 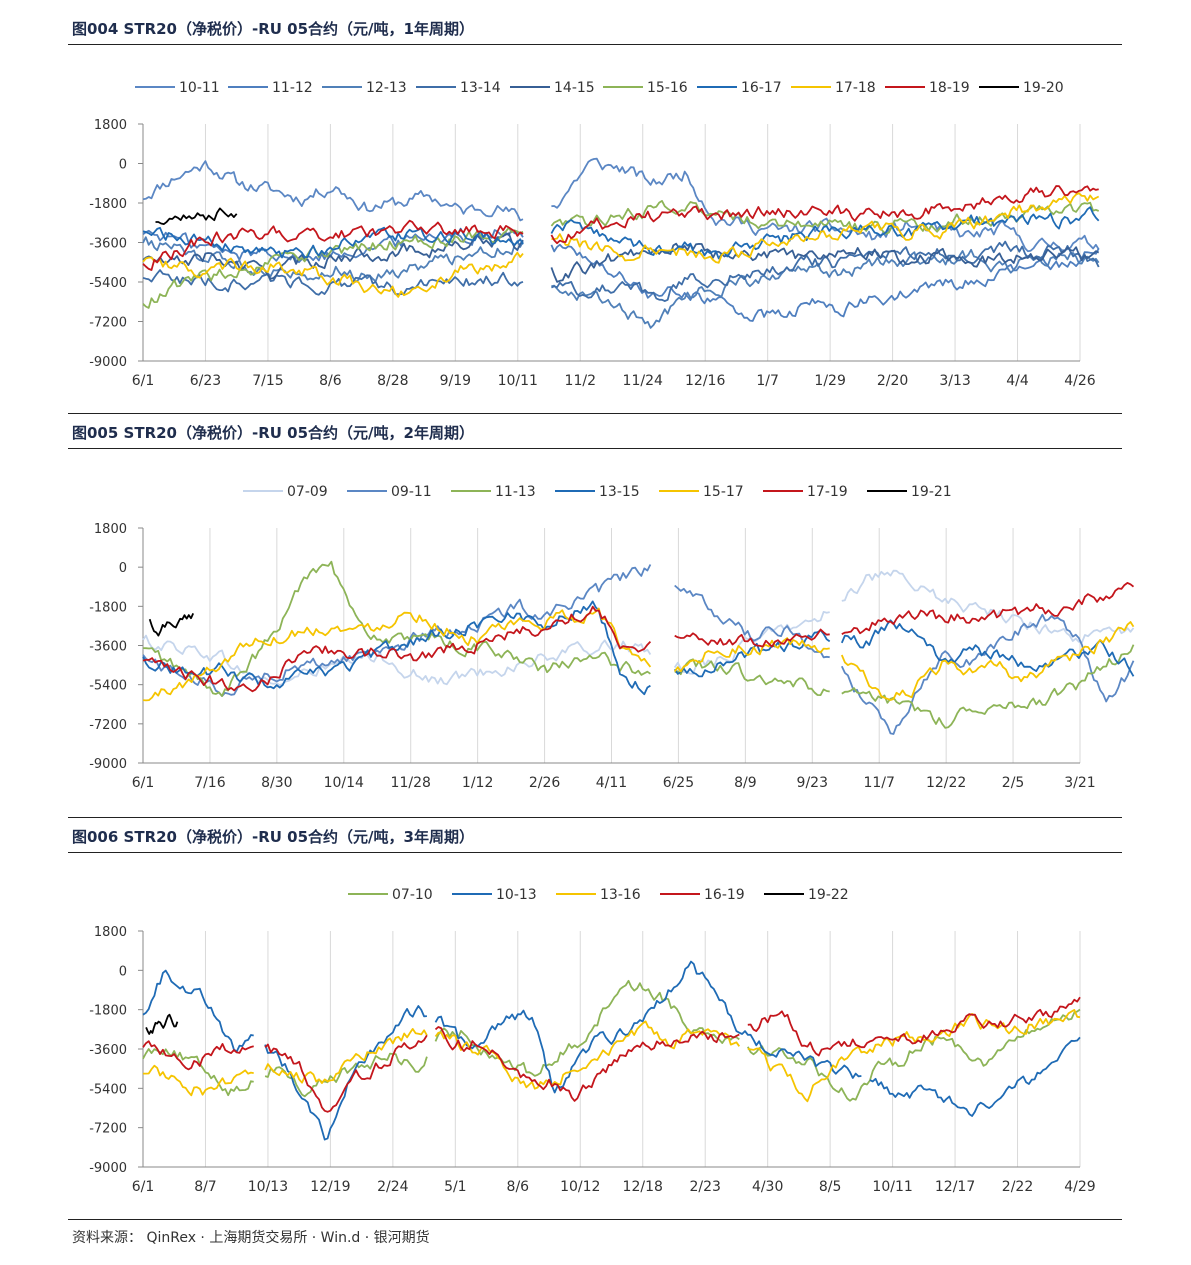 I want to click on legend-item-17-19: 17-19, so click(x=805, y=492).